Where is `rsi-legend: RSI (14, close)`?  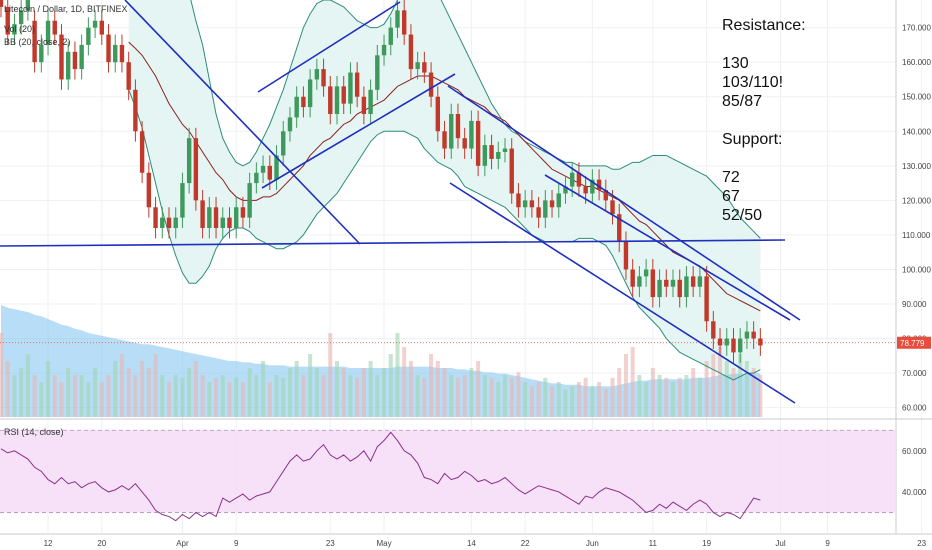
rsi-legend: RSI (14, close) is located at coordinates (34, 432).